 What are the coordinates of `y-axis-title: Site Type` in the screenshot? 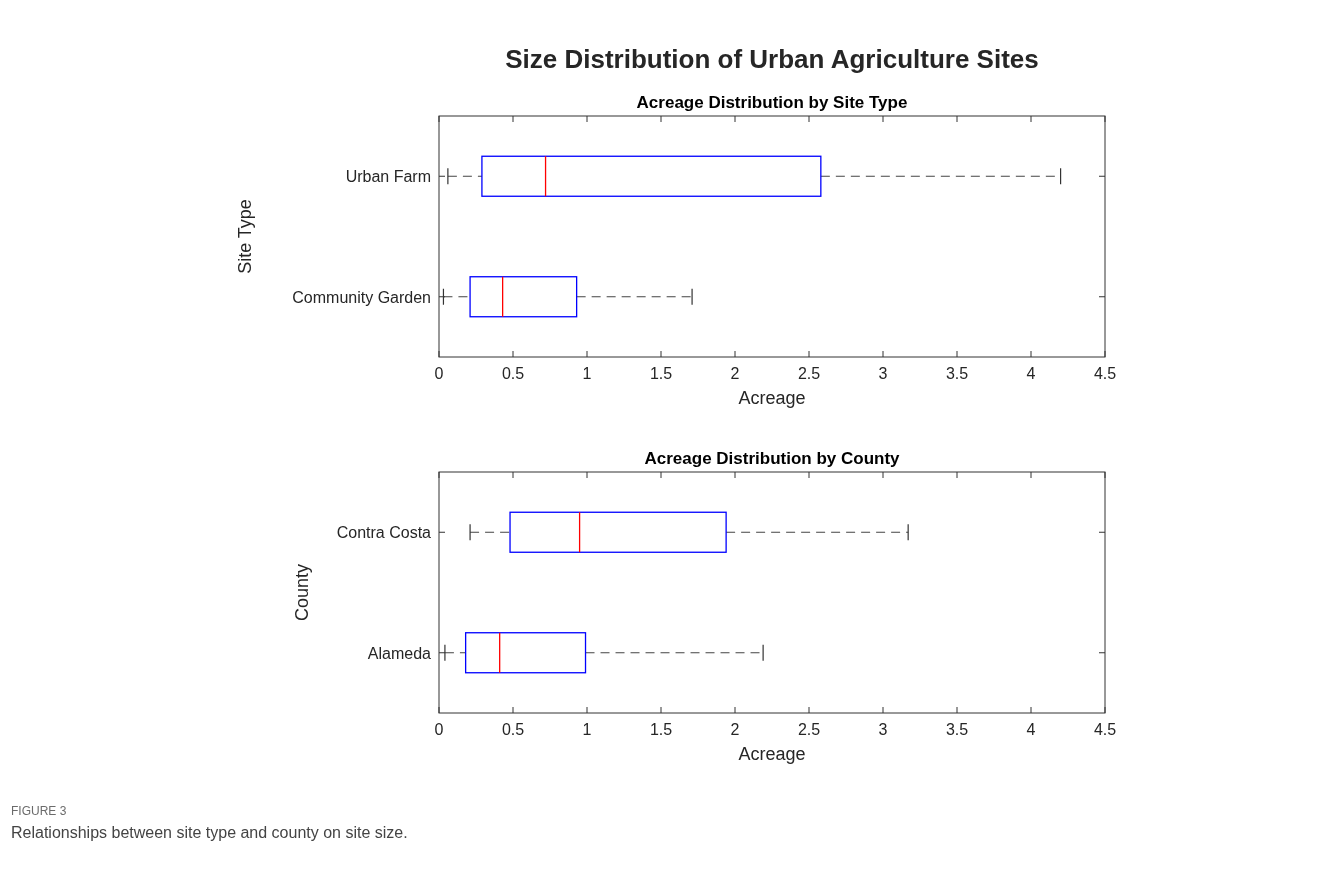 It's located at (245, 236).